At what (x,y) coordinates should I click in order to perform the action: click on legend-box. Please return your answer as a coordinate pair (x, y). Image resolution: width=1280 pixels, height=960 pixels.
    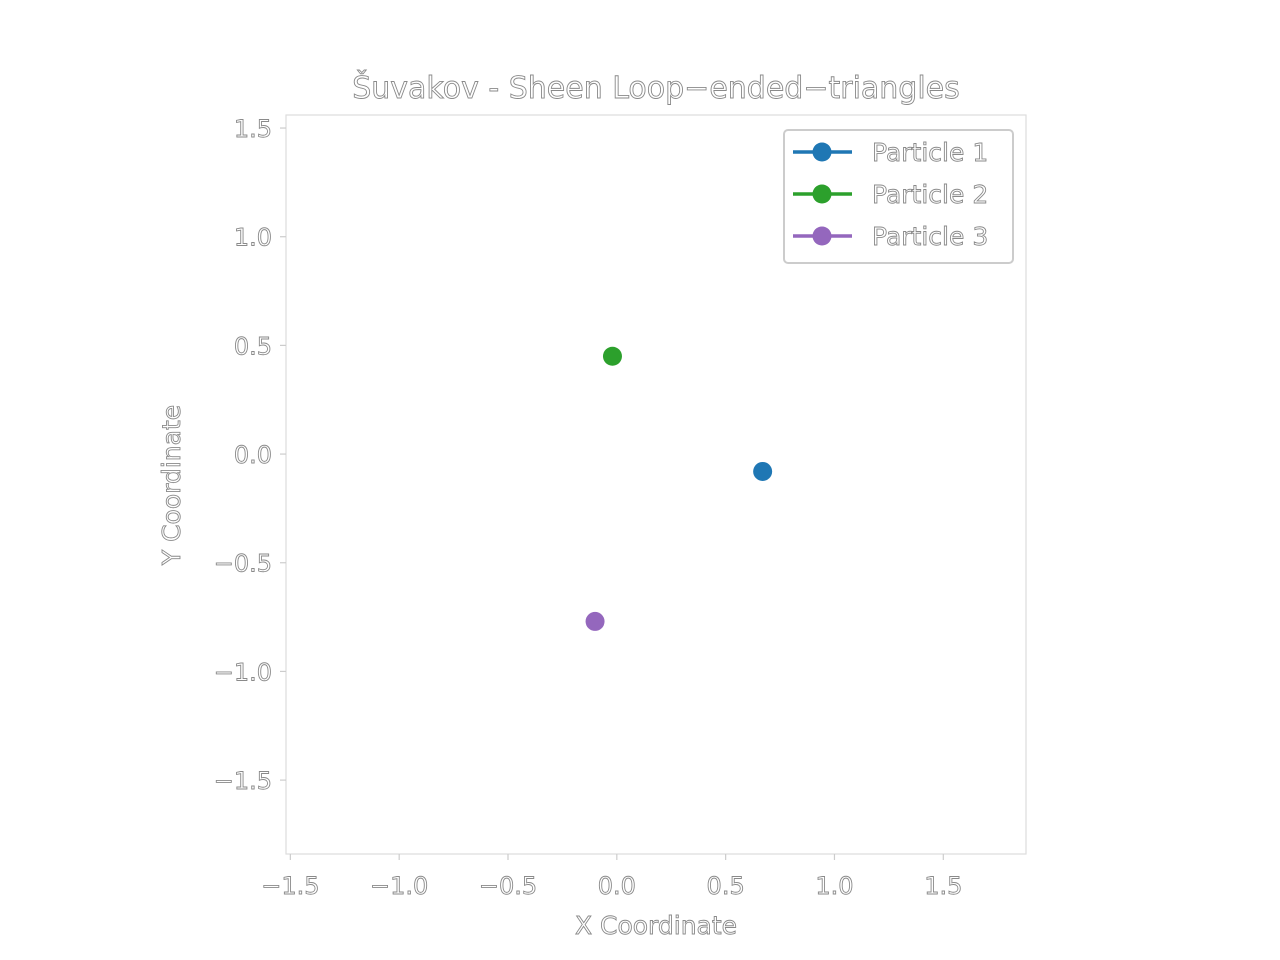
    Looking at the image, I should click on (898, 196).